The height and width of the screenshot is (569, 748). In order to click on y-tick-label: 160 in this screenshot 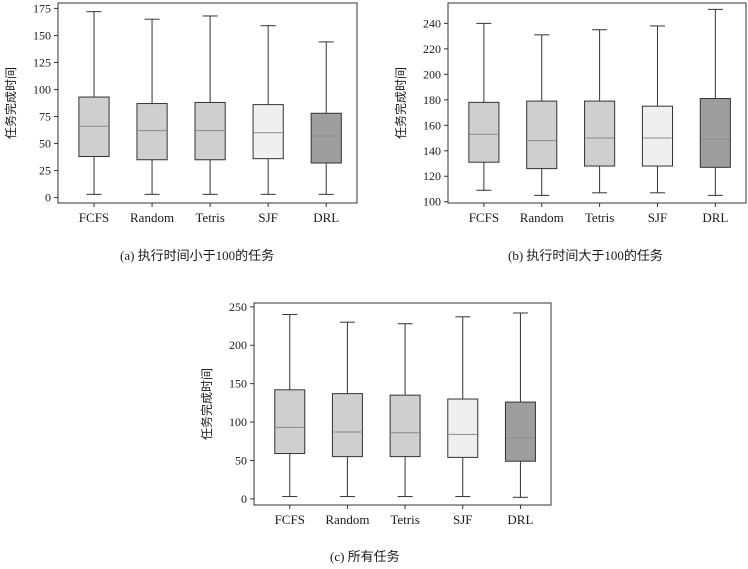, I will do `click(432, 125)`.